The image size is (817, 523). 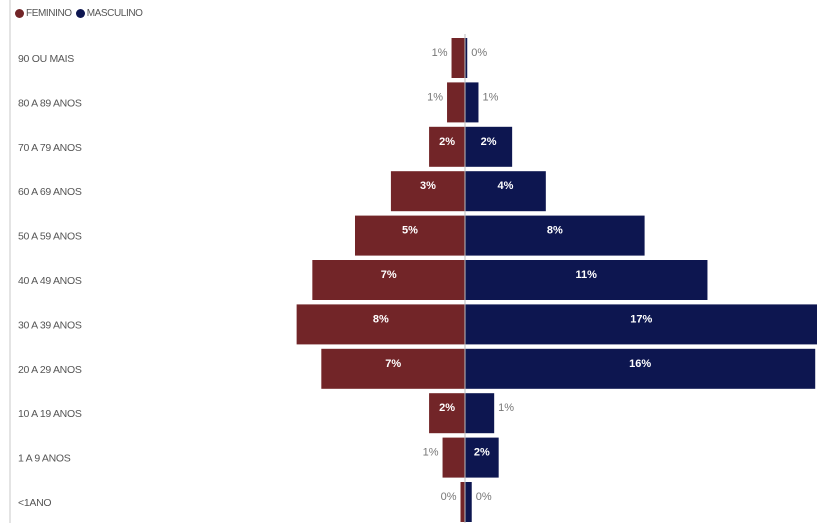 What do you see at coordinates (50, 192) in the screenshot?
I see `category-label: 60 A 69 ANOS` at bounding box center [50, 192].